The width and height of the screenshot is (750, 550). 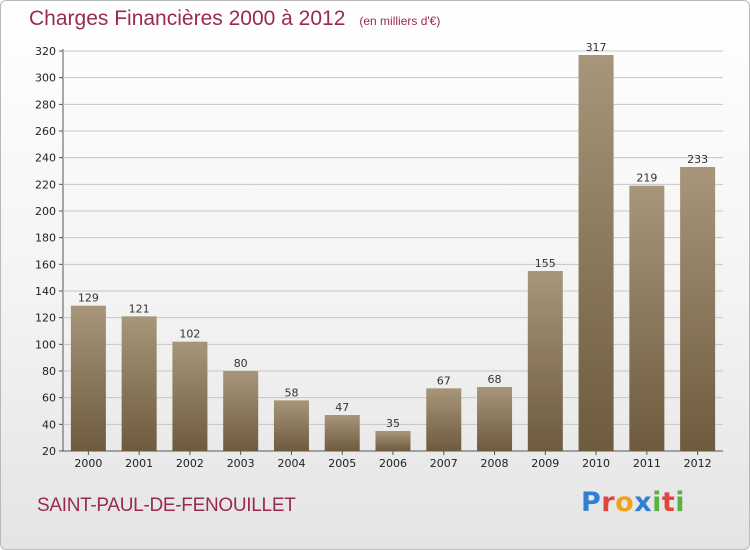 I want to click on x-tick-label-2012: 2012, so click(x=698, y=463).